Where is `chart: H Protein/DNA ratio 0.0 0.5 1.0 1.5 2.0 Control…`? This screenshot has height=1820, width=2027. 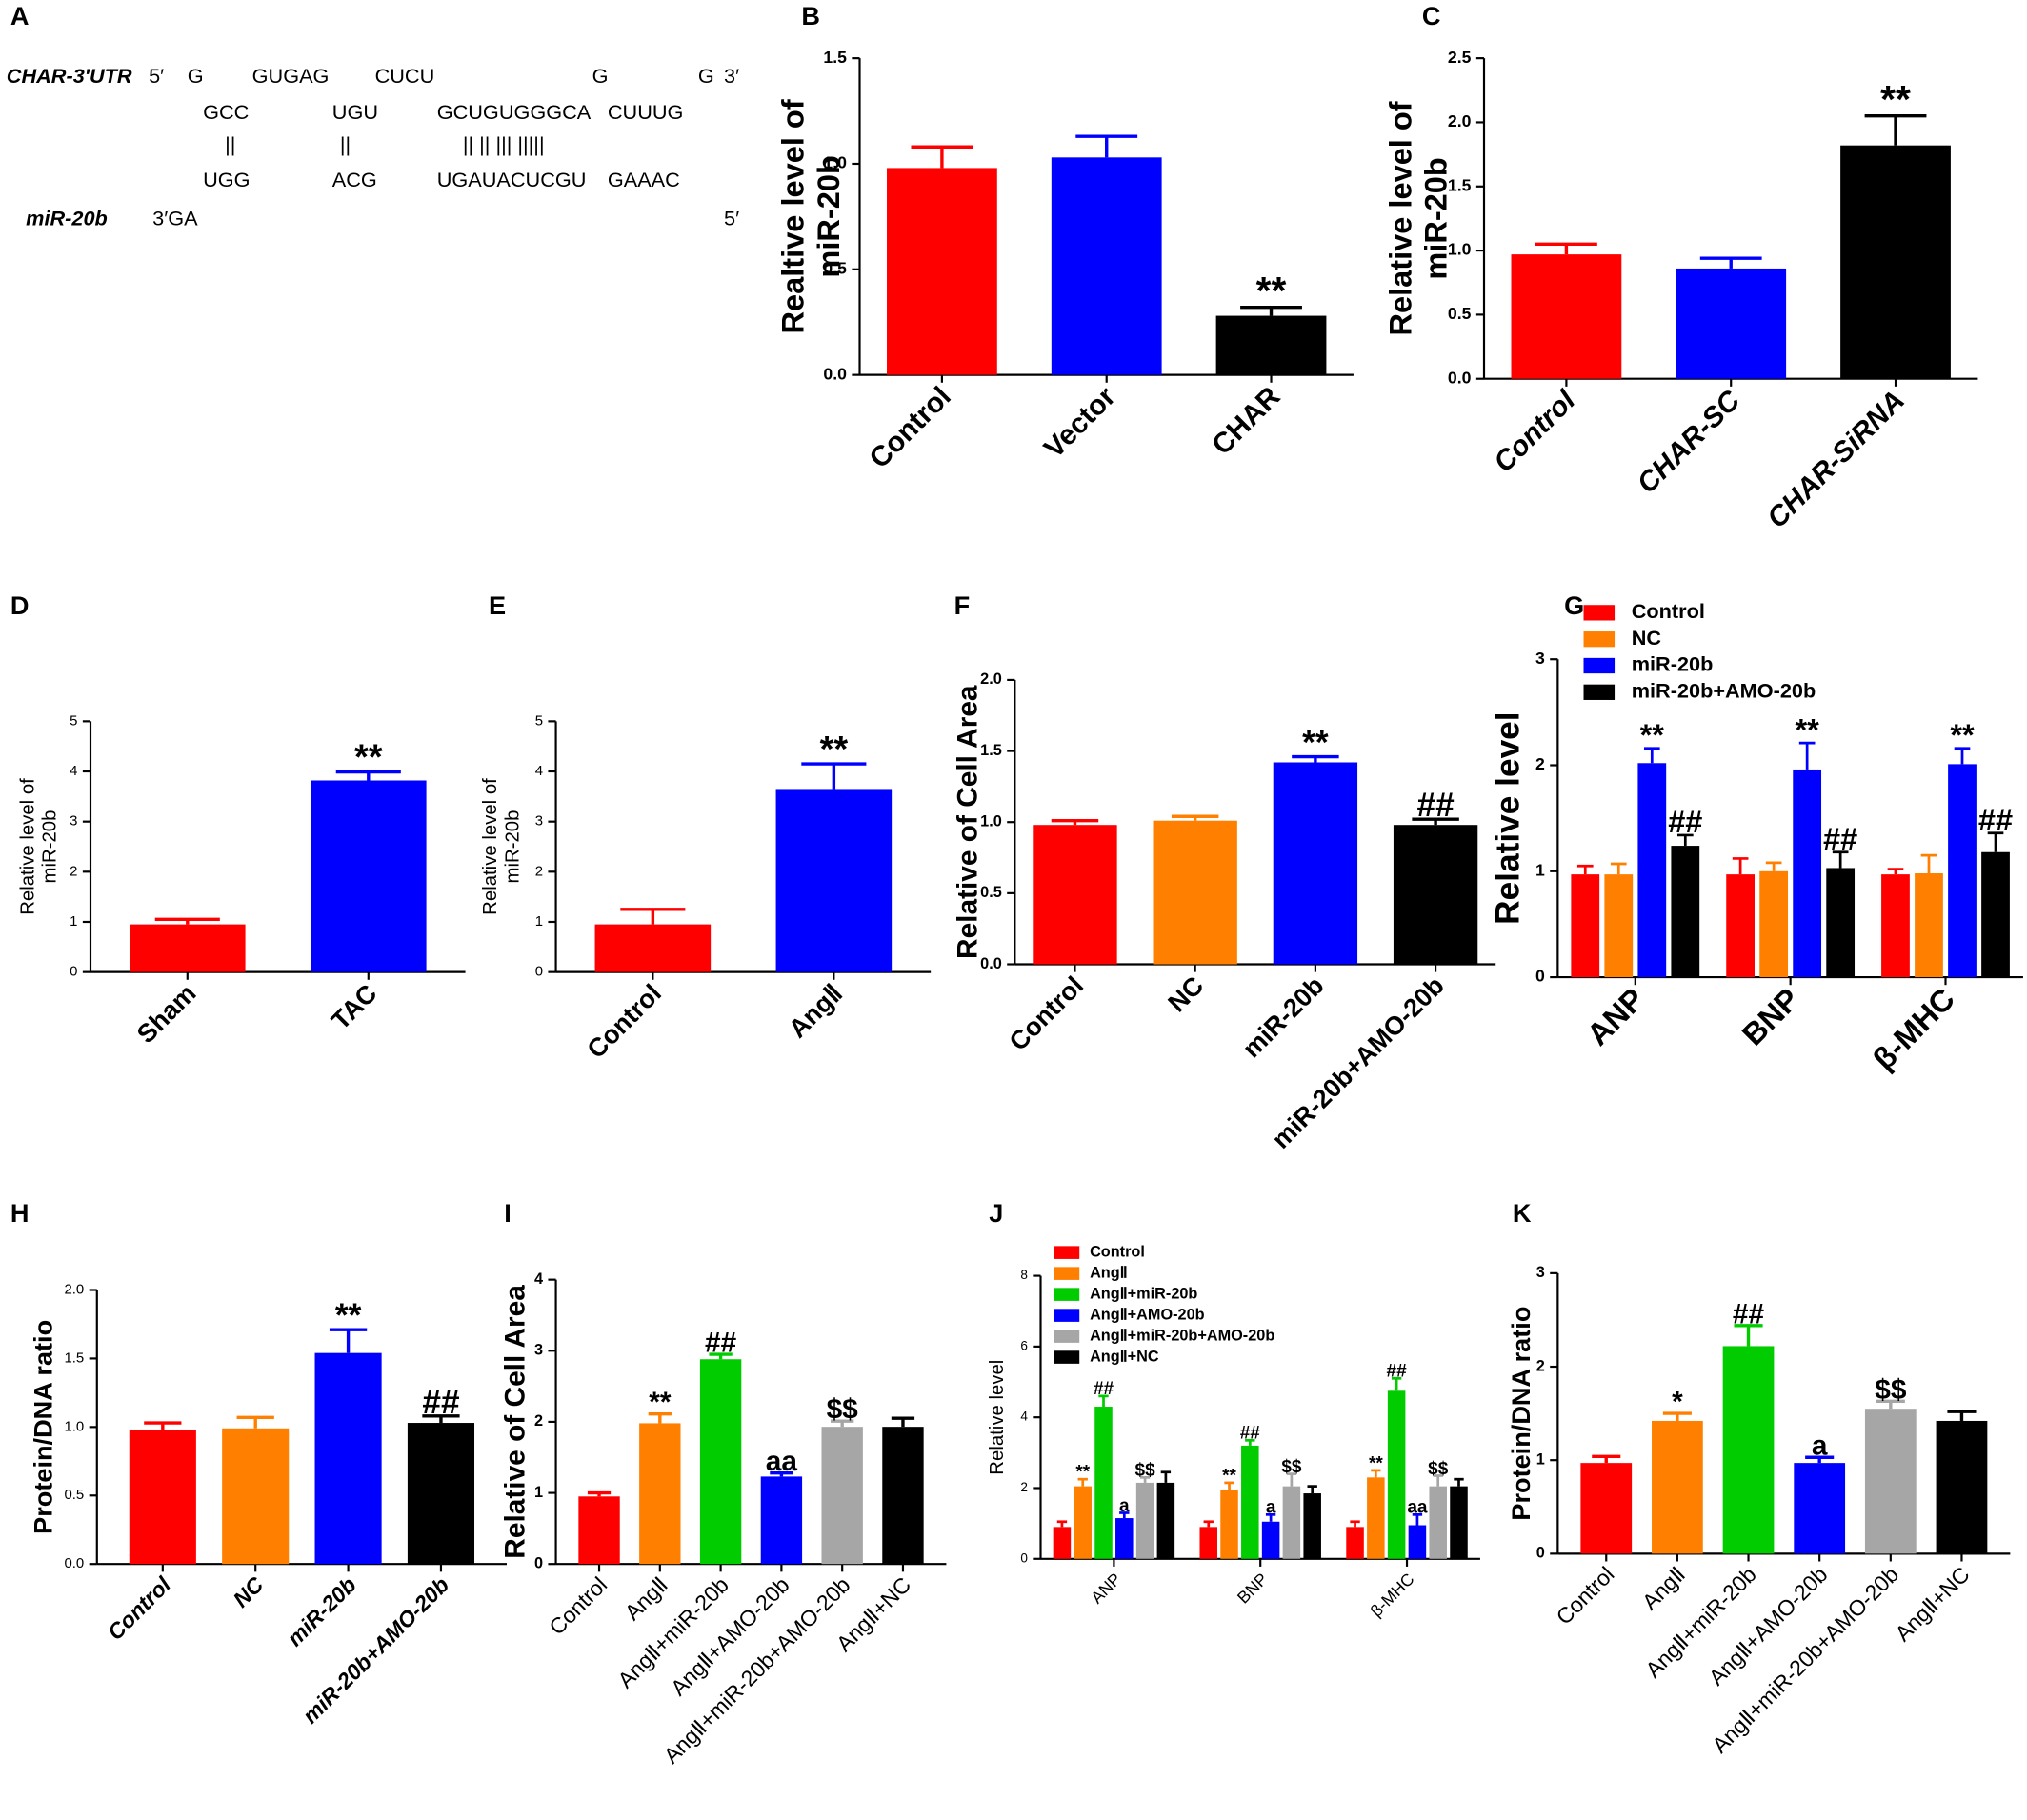
chart: H Protein/DNA ratio 0.0 0.5 1.0 1.5 2.0 Control… is located at coordinates (258, 1463).